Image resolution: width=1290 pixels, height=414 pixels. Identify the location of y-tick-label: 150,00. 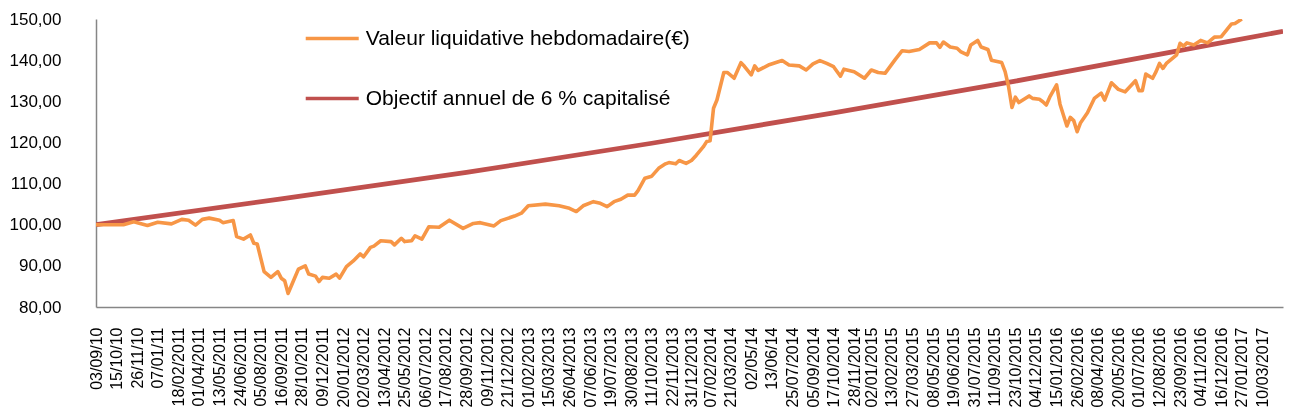
(35, 19).